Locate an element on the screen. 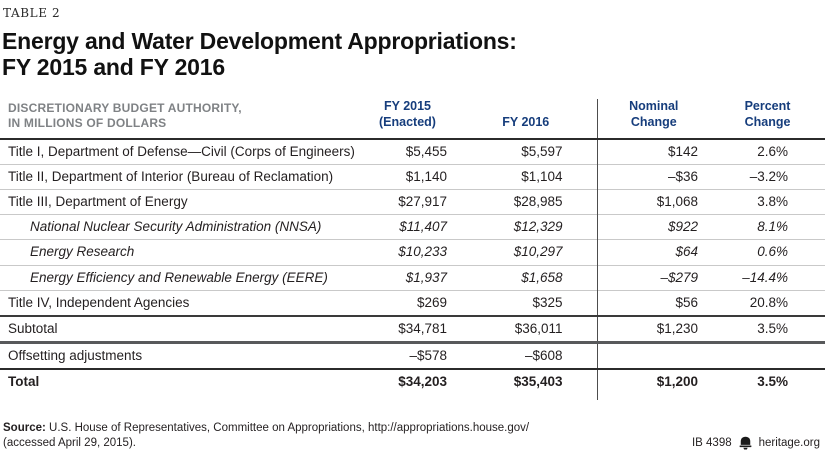 The width and height of the screenshot is (825, 450). column-header-fy2016: FY 2016 is located at coordinates (526, 122).